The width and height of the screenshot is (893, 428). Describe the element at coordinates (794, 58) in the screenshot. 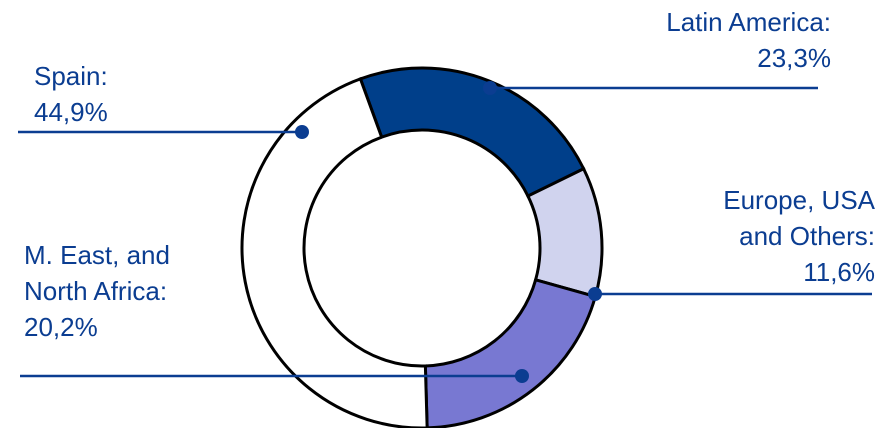

I see `label-latin-america-line2: 23,3%` at that location.